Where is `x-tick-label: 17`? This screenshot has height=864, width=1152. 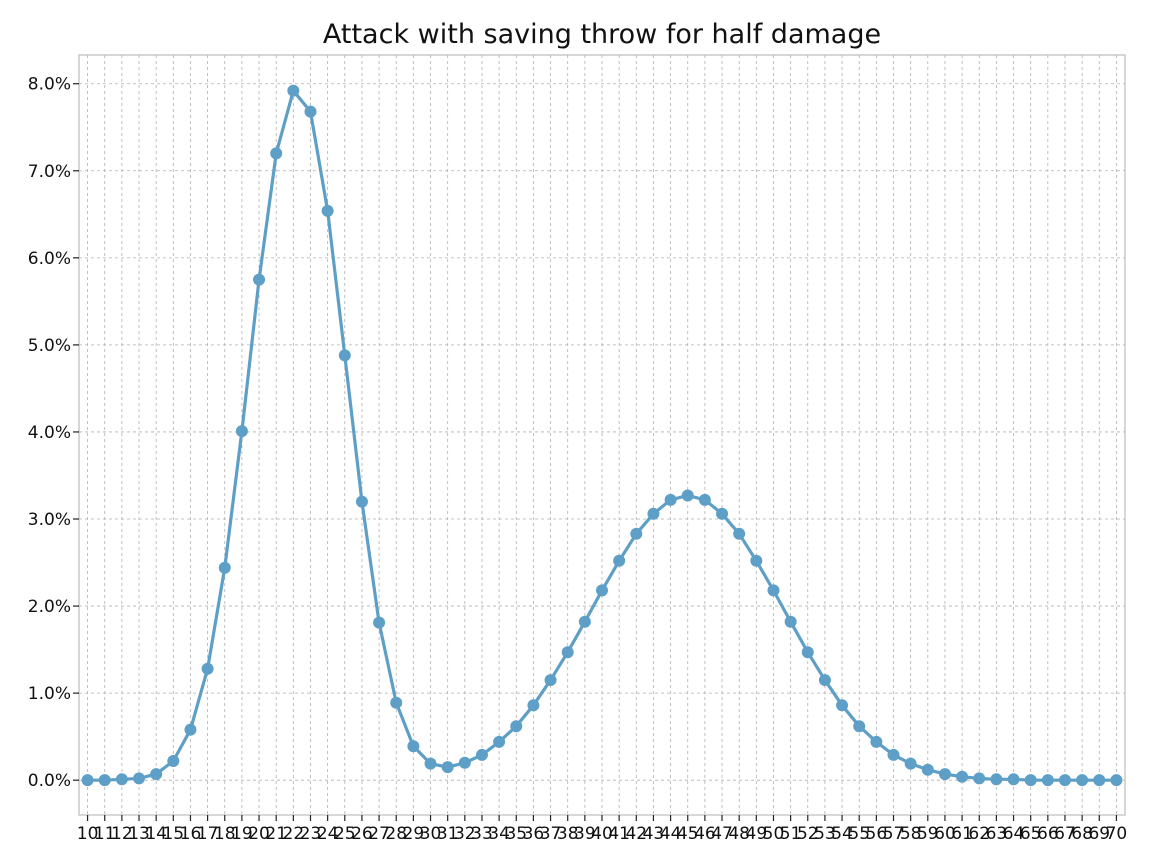
x-tick-label: 17 is located at coordinates (208, 834).